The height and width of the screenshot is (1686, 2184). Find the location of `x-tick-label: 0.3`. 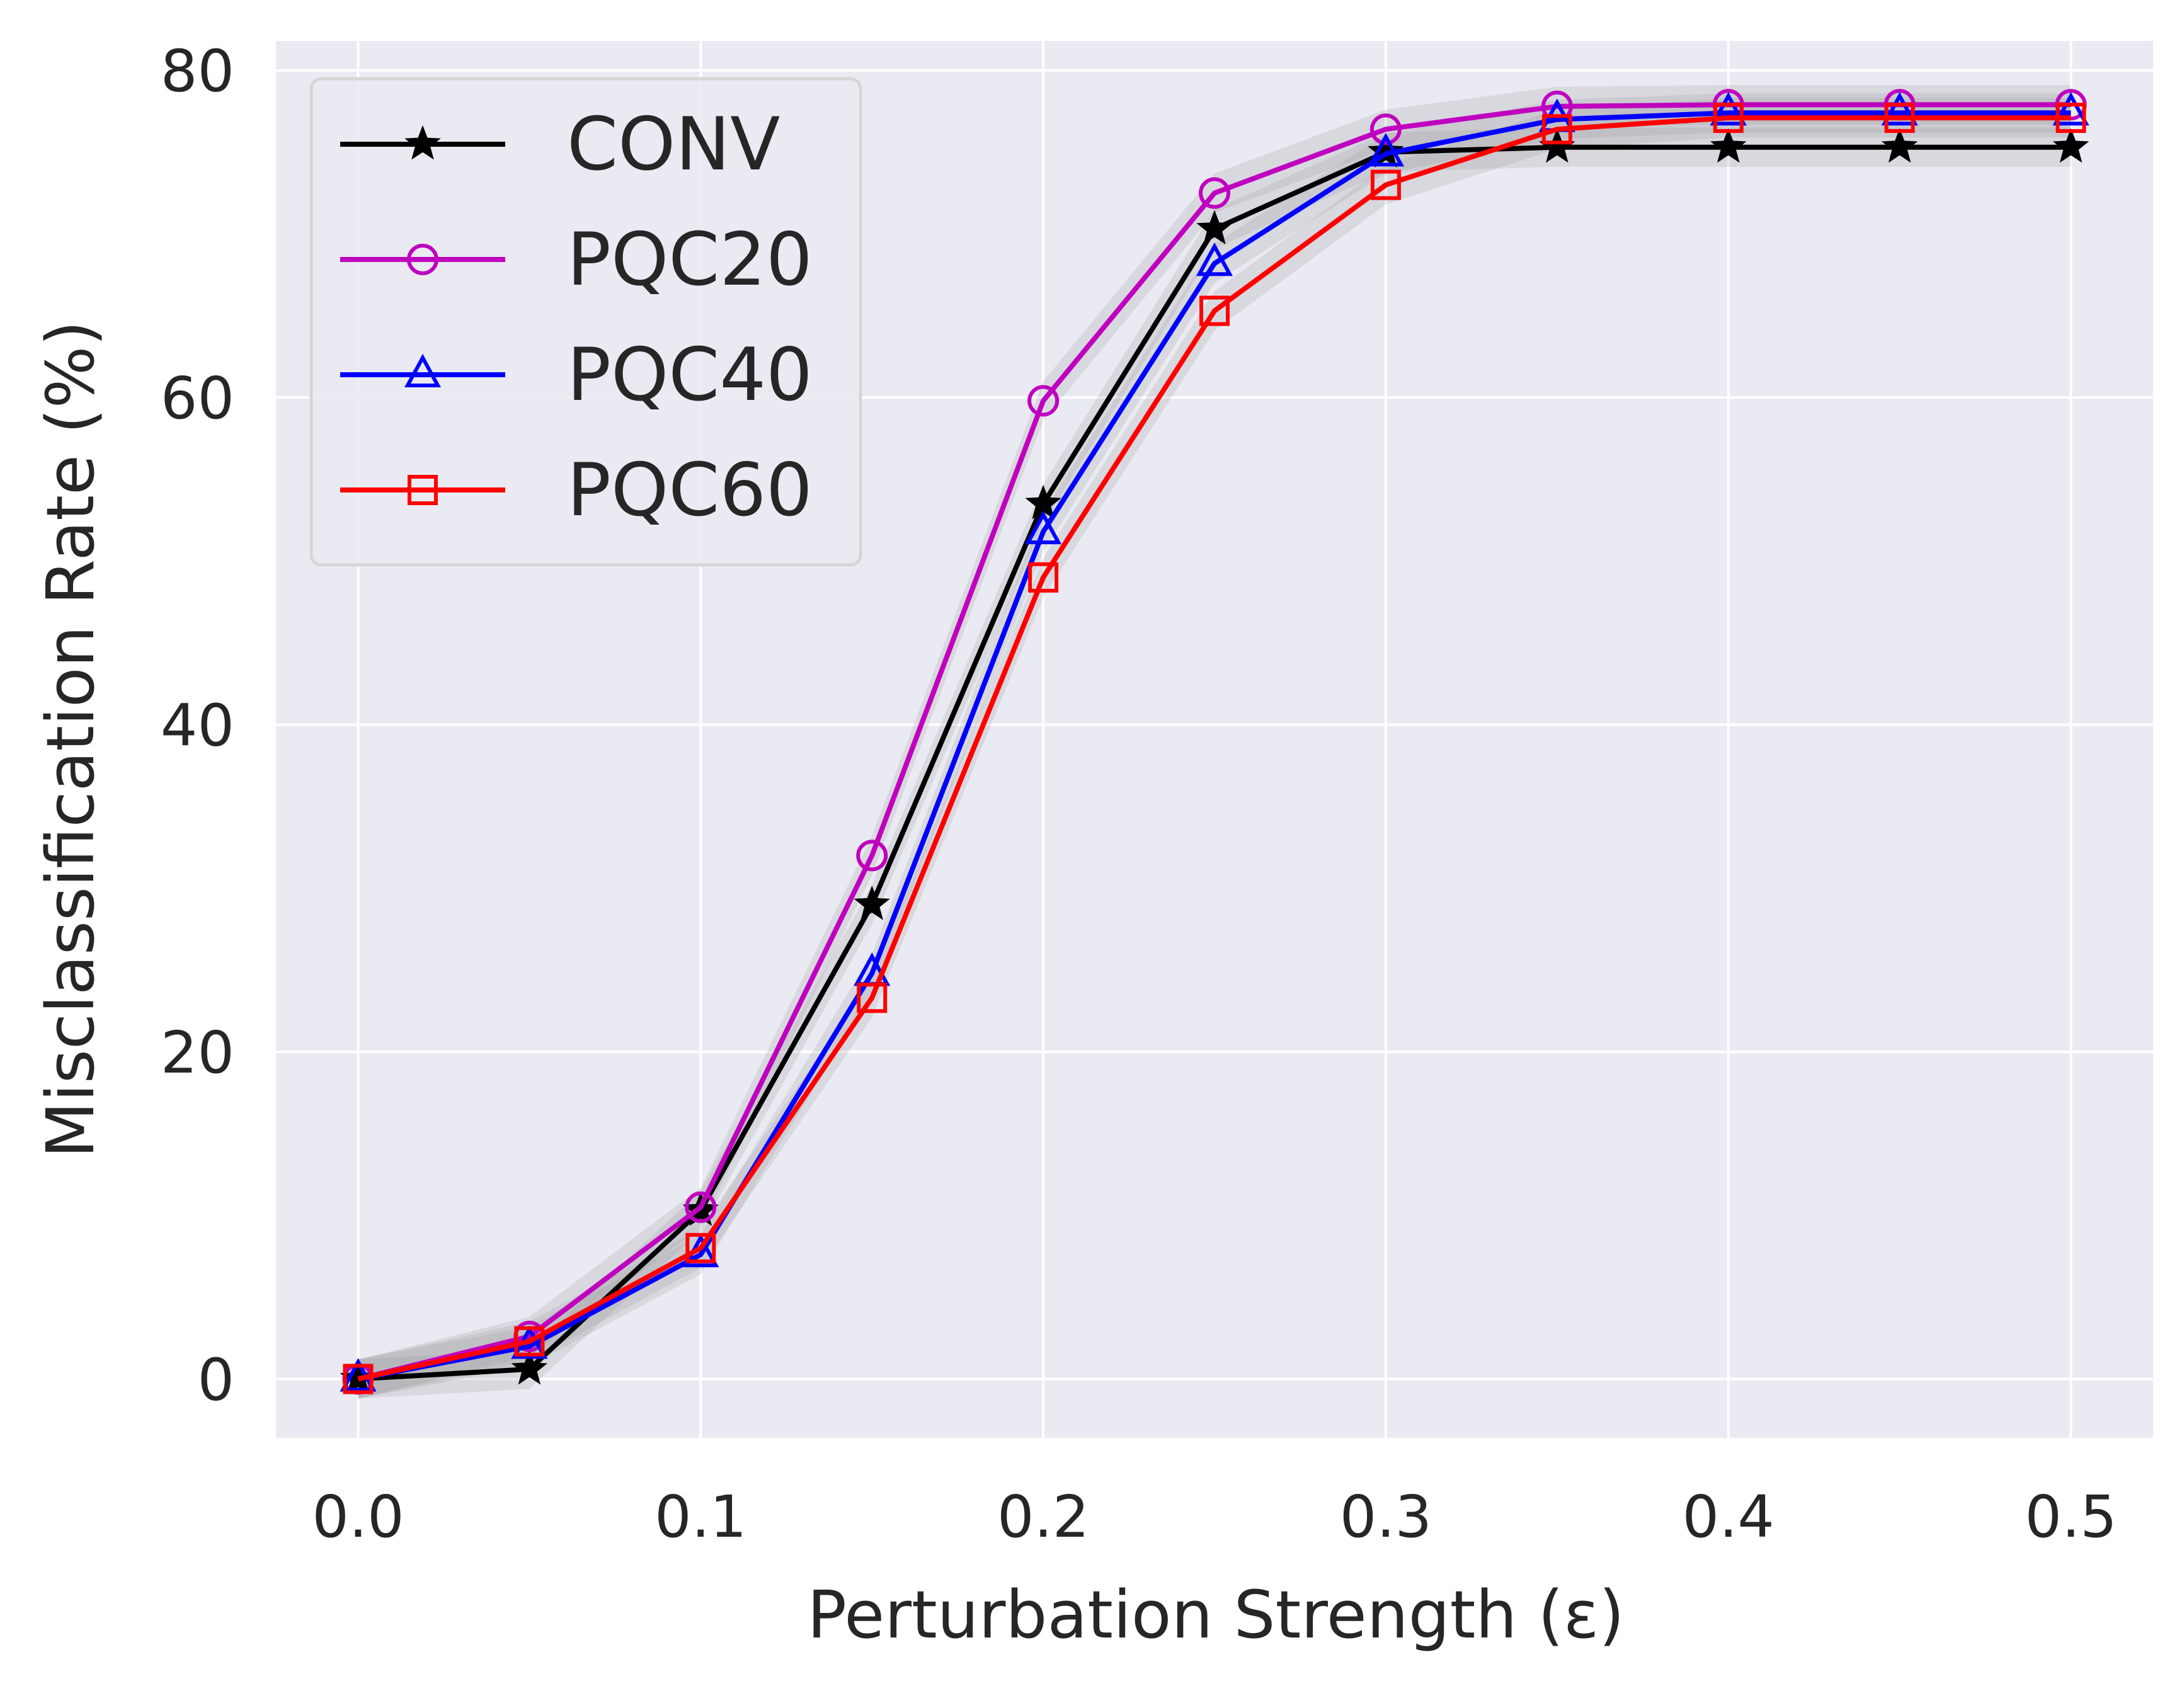

x-tick-label: 0.3 is located at coordinates (1386, 1517).